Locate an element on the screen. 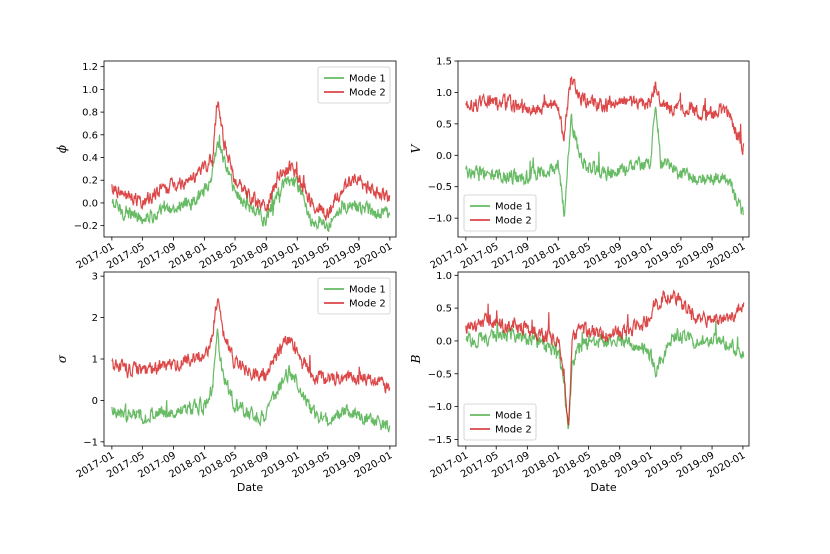  y-axis-label: ϕ is located at coordinates (62, 149).